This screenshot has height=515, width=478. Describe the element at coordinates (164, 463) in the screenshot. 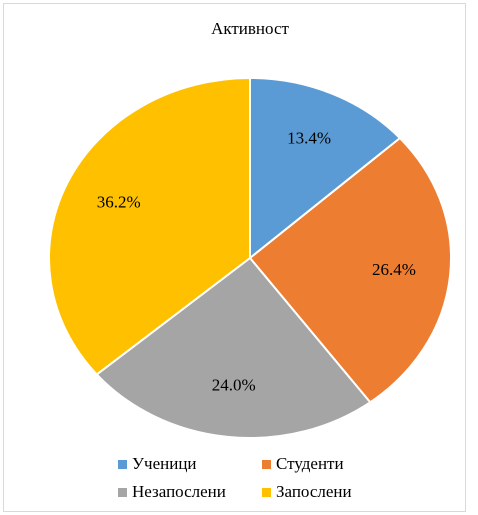

I see `legend-label: Ученици` at that location.